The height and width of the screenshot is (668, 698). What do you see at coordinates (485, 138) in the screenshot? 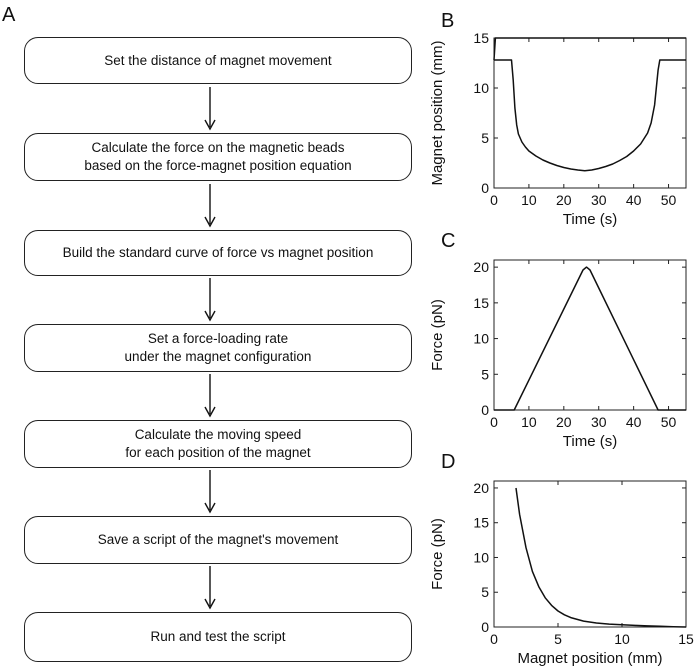
I see `chart-b-ytick-label: 5` at bounding box center [485, 138].